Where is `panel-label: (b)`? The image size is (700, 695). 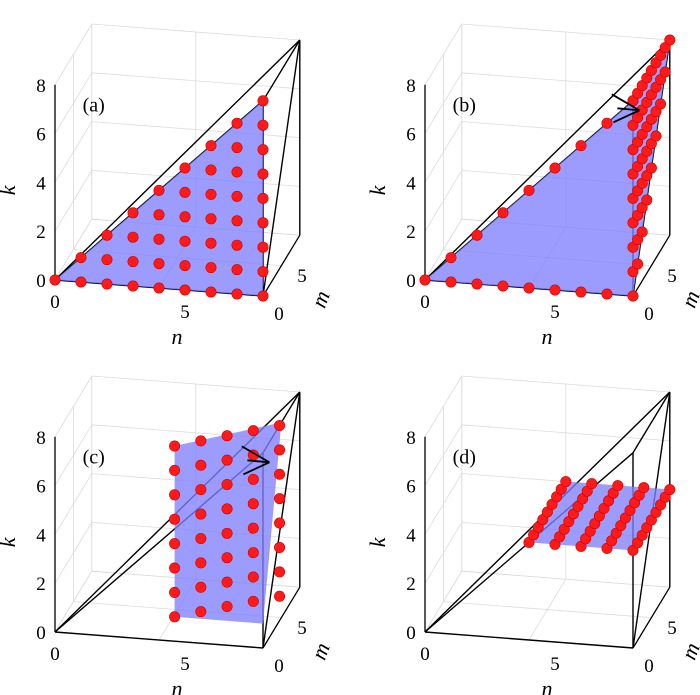 panel-label: (b) is located at coordinates (464, 106).